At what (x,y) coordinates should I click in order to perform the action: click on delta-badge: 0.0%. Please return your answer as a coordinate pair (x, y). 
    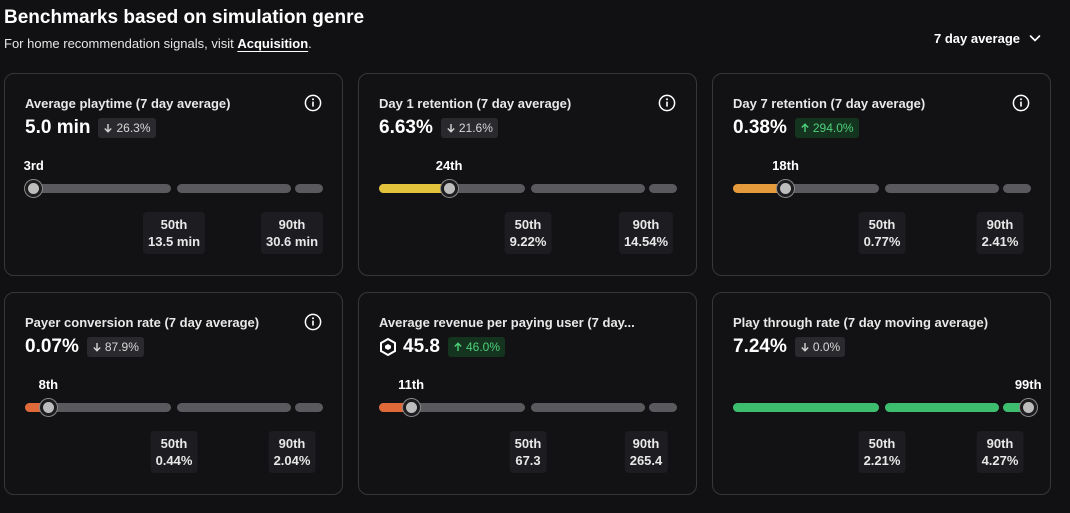
    Looking at the image, I should click on (820, 347).